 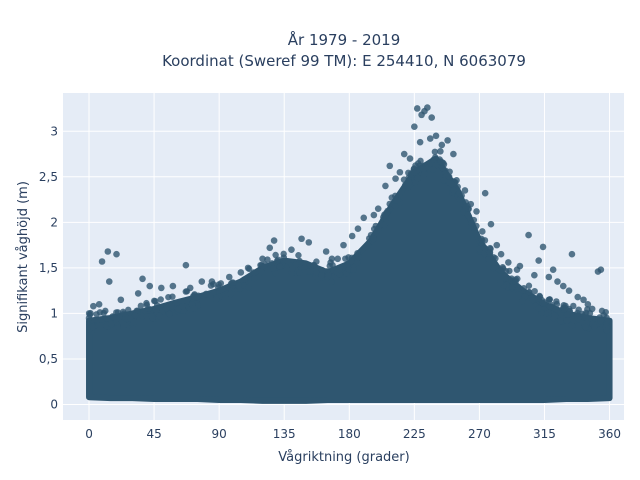 What do you see at coordinates (353, 434) in the screenshot?
I see `x-axis-ticks: 0 45 90 135 180 225 270 315 360` at bounding box center [353, 434].